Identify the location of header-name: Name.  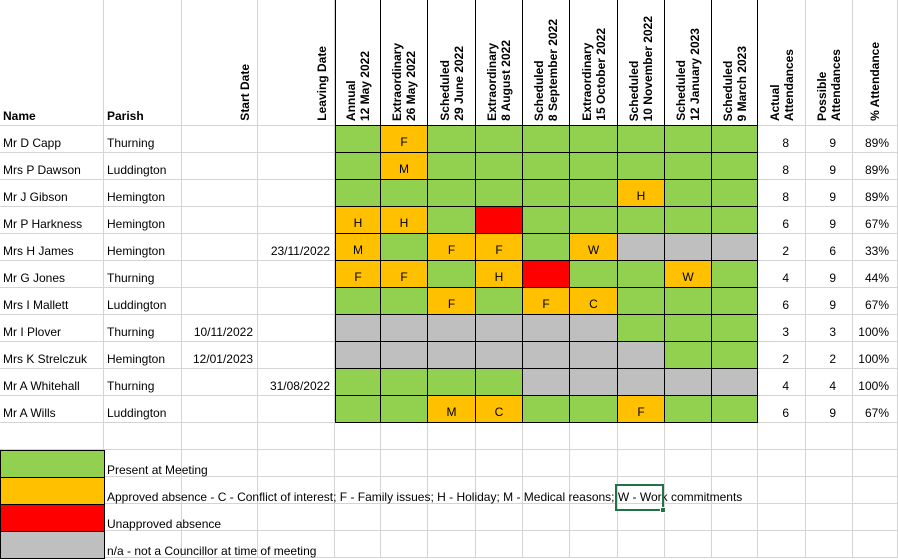
(52, 63).